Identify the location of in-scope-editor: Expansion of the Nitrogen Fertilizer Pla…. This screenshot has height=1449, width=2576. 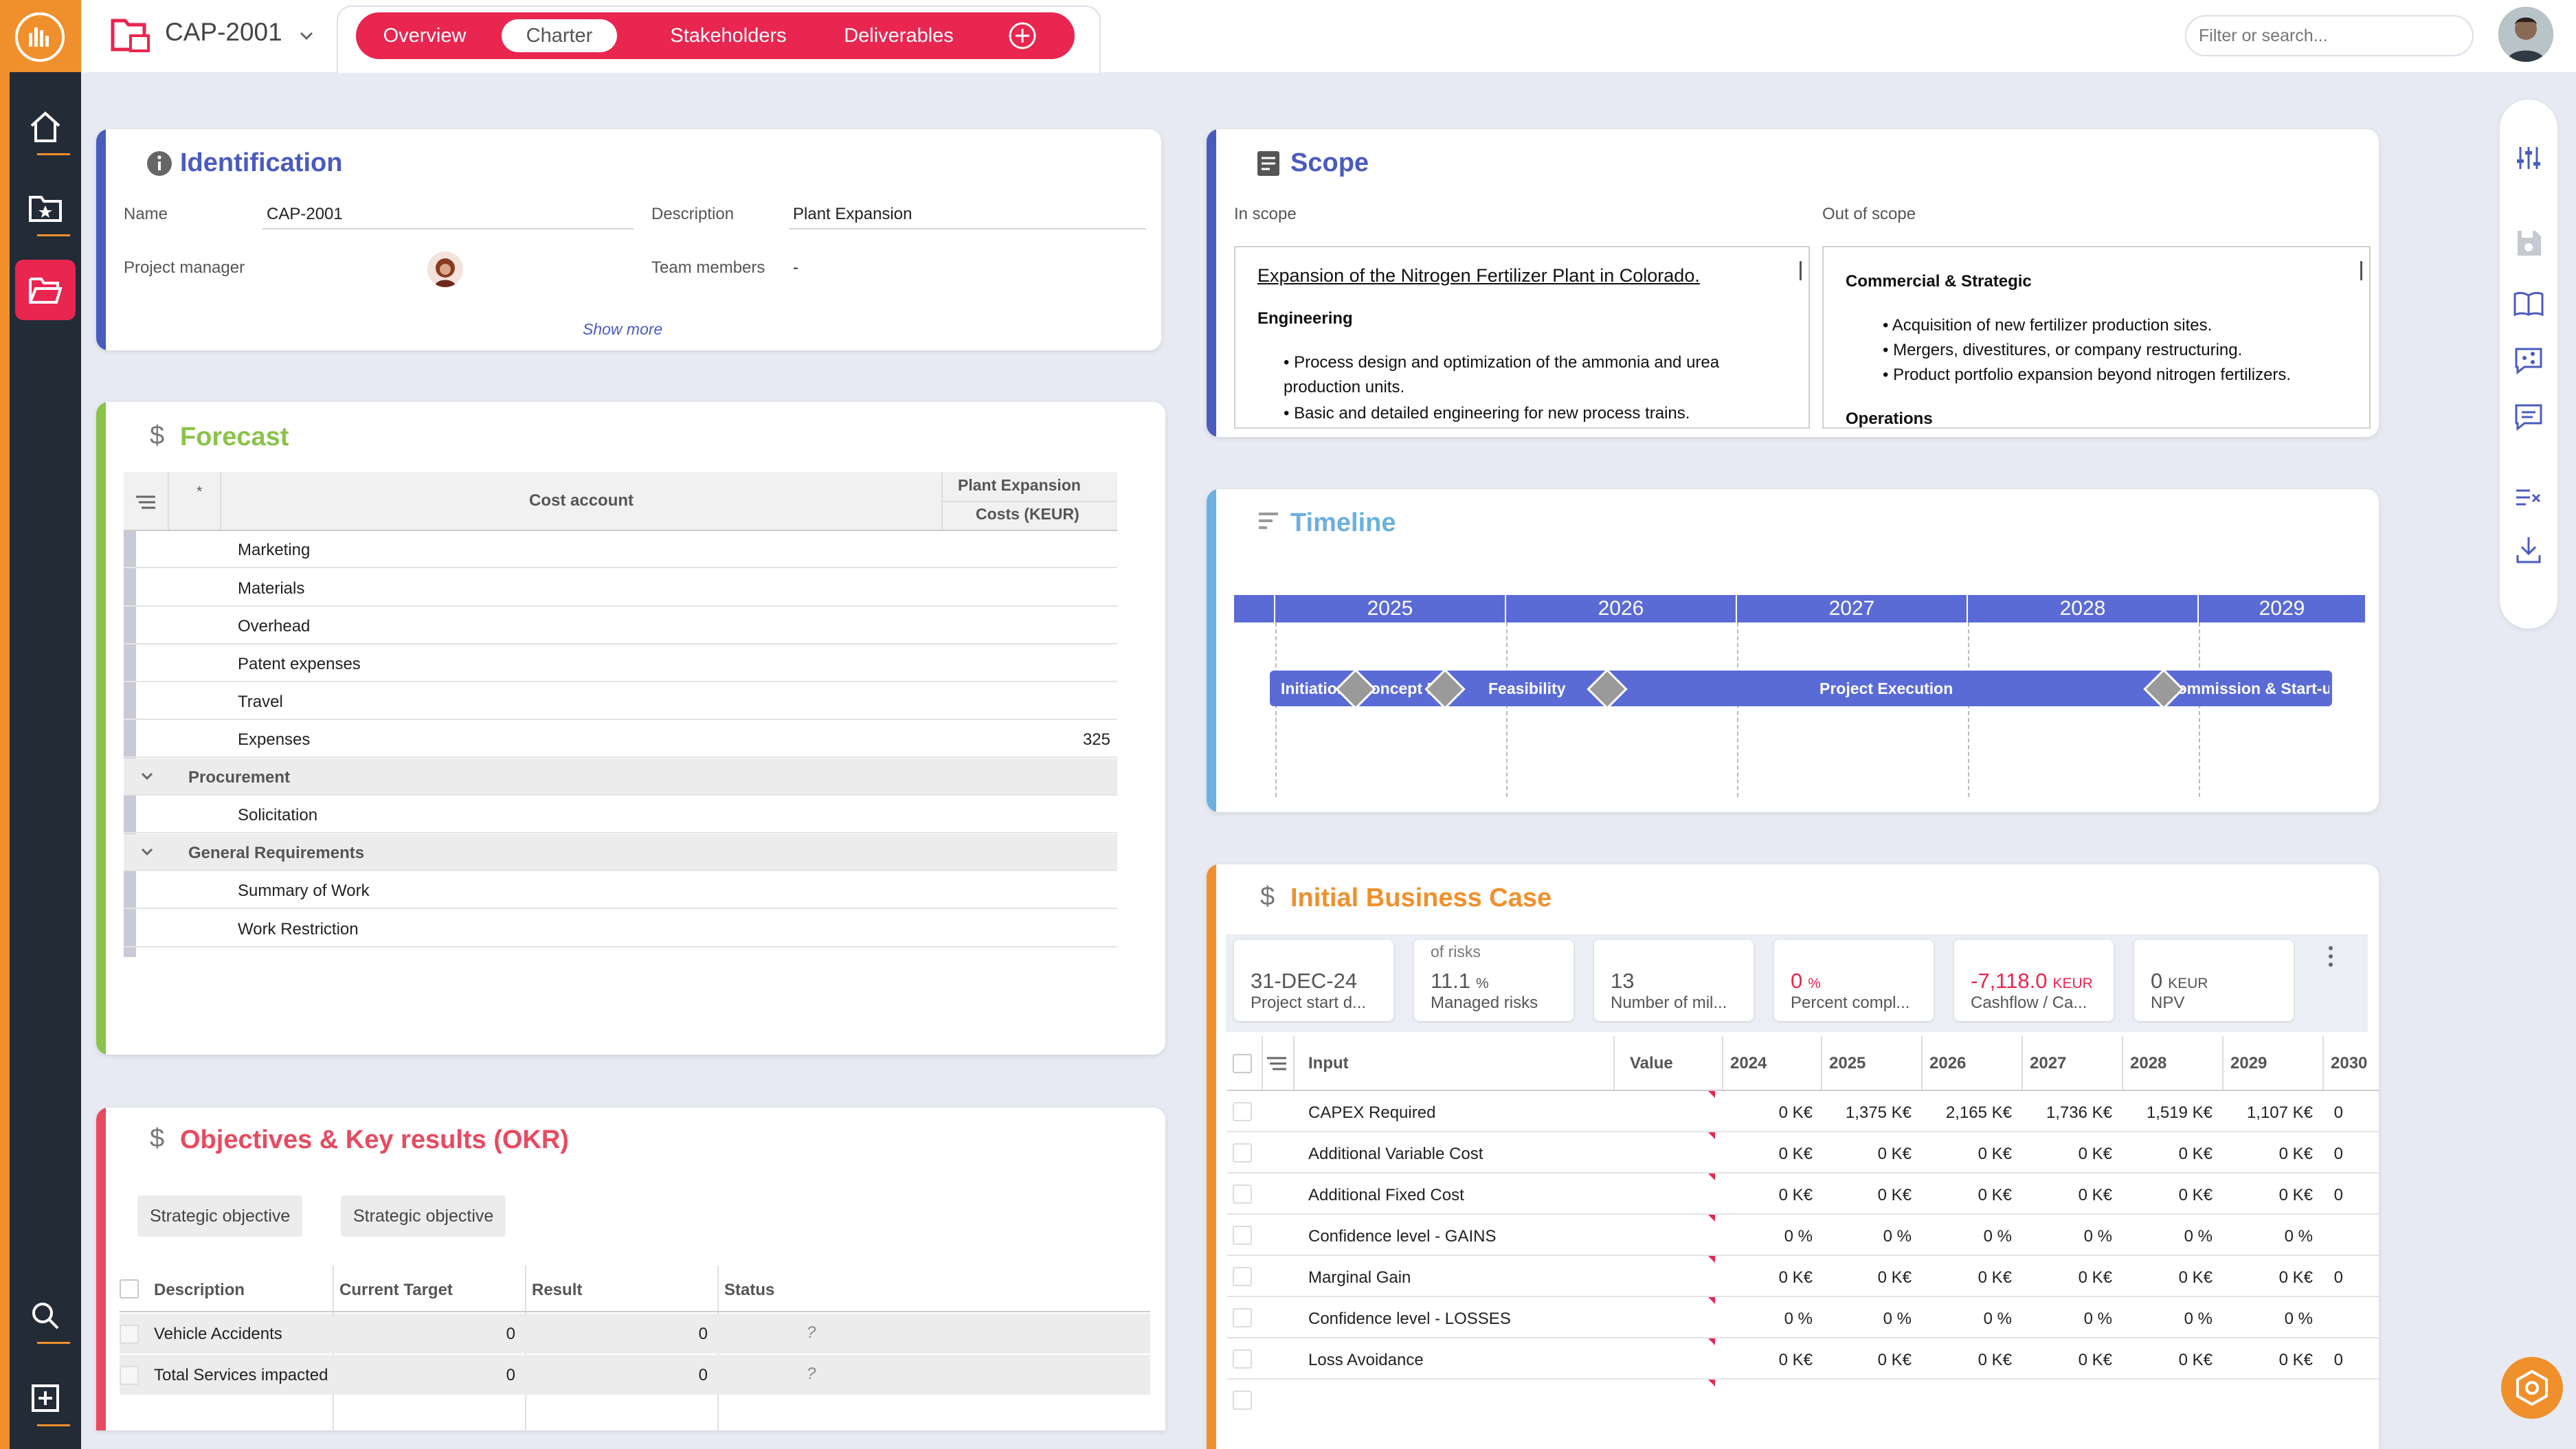
(1522, 337).